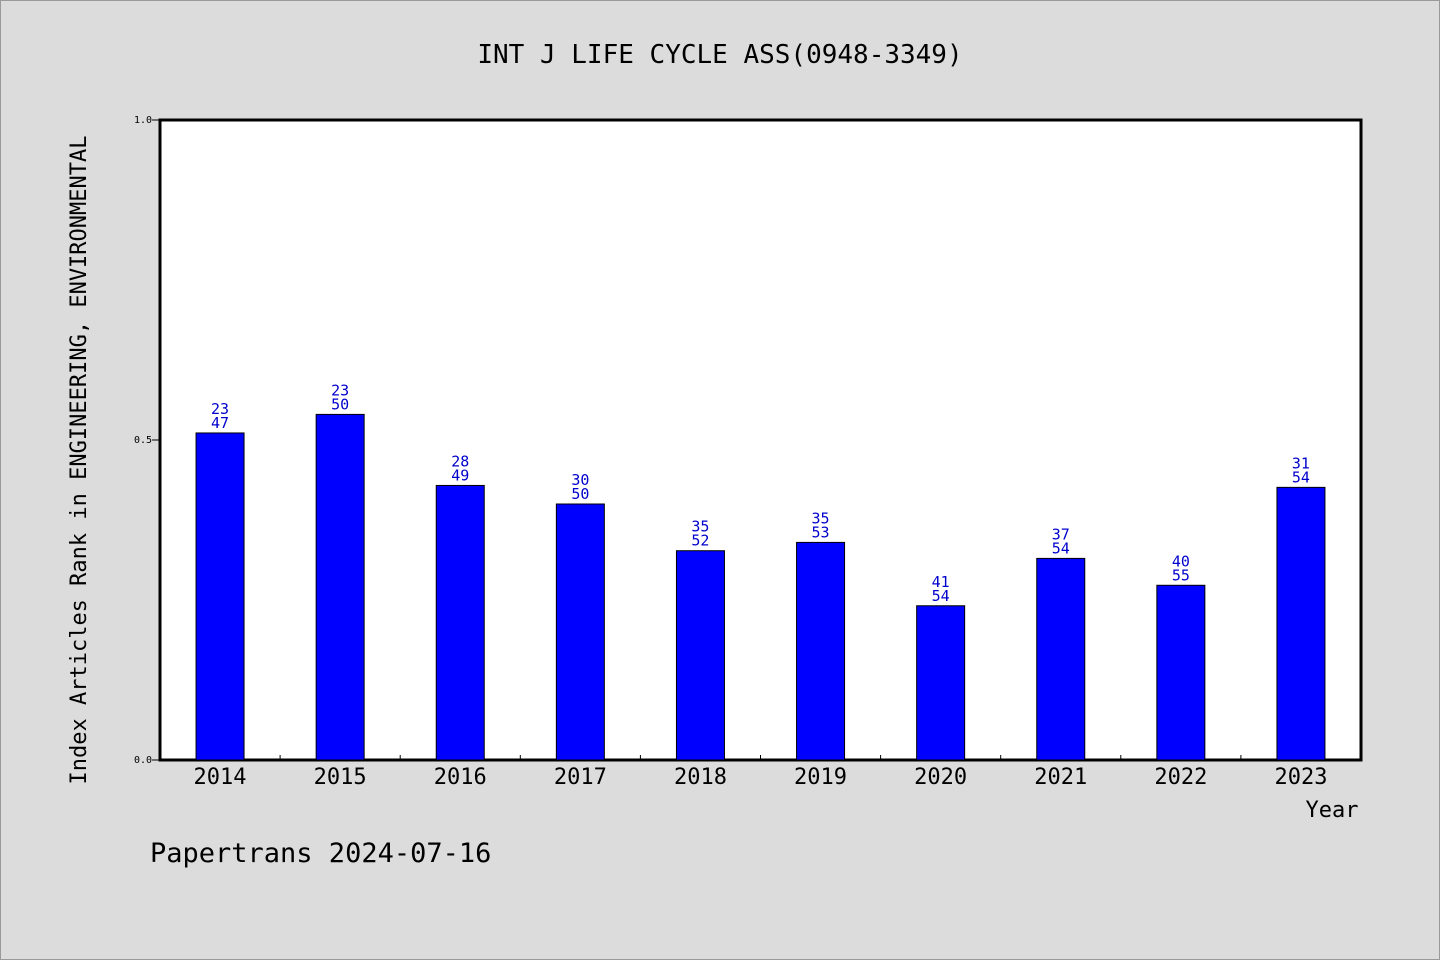  Describe the element at coordinates (580, 480) in the screenshot. I see `bar-label-top: 30` at that location.